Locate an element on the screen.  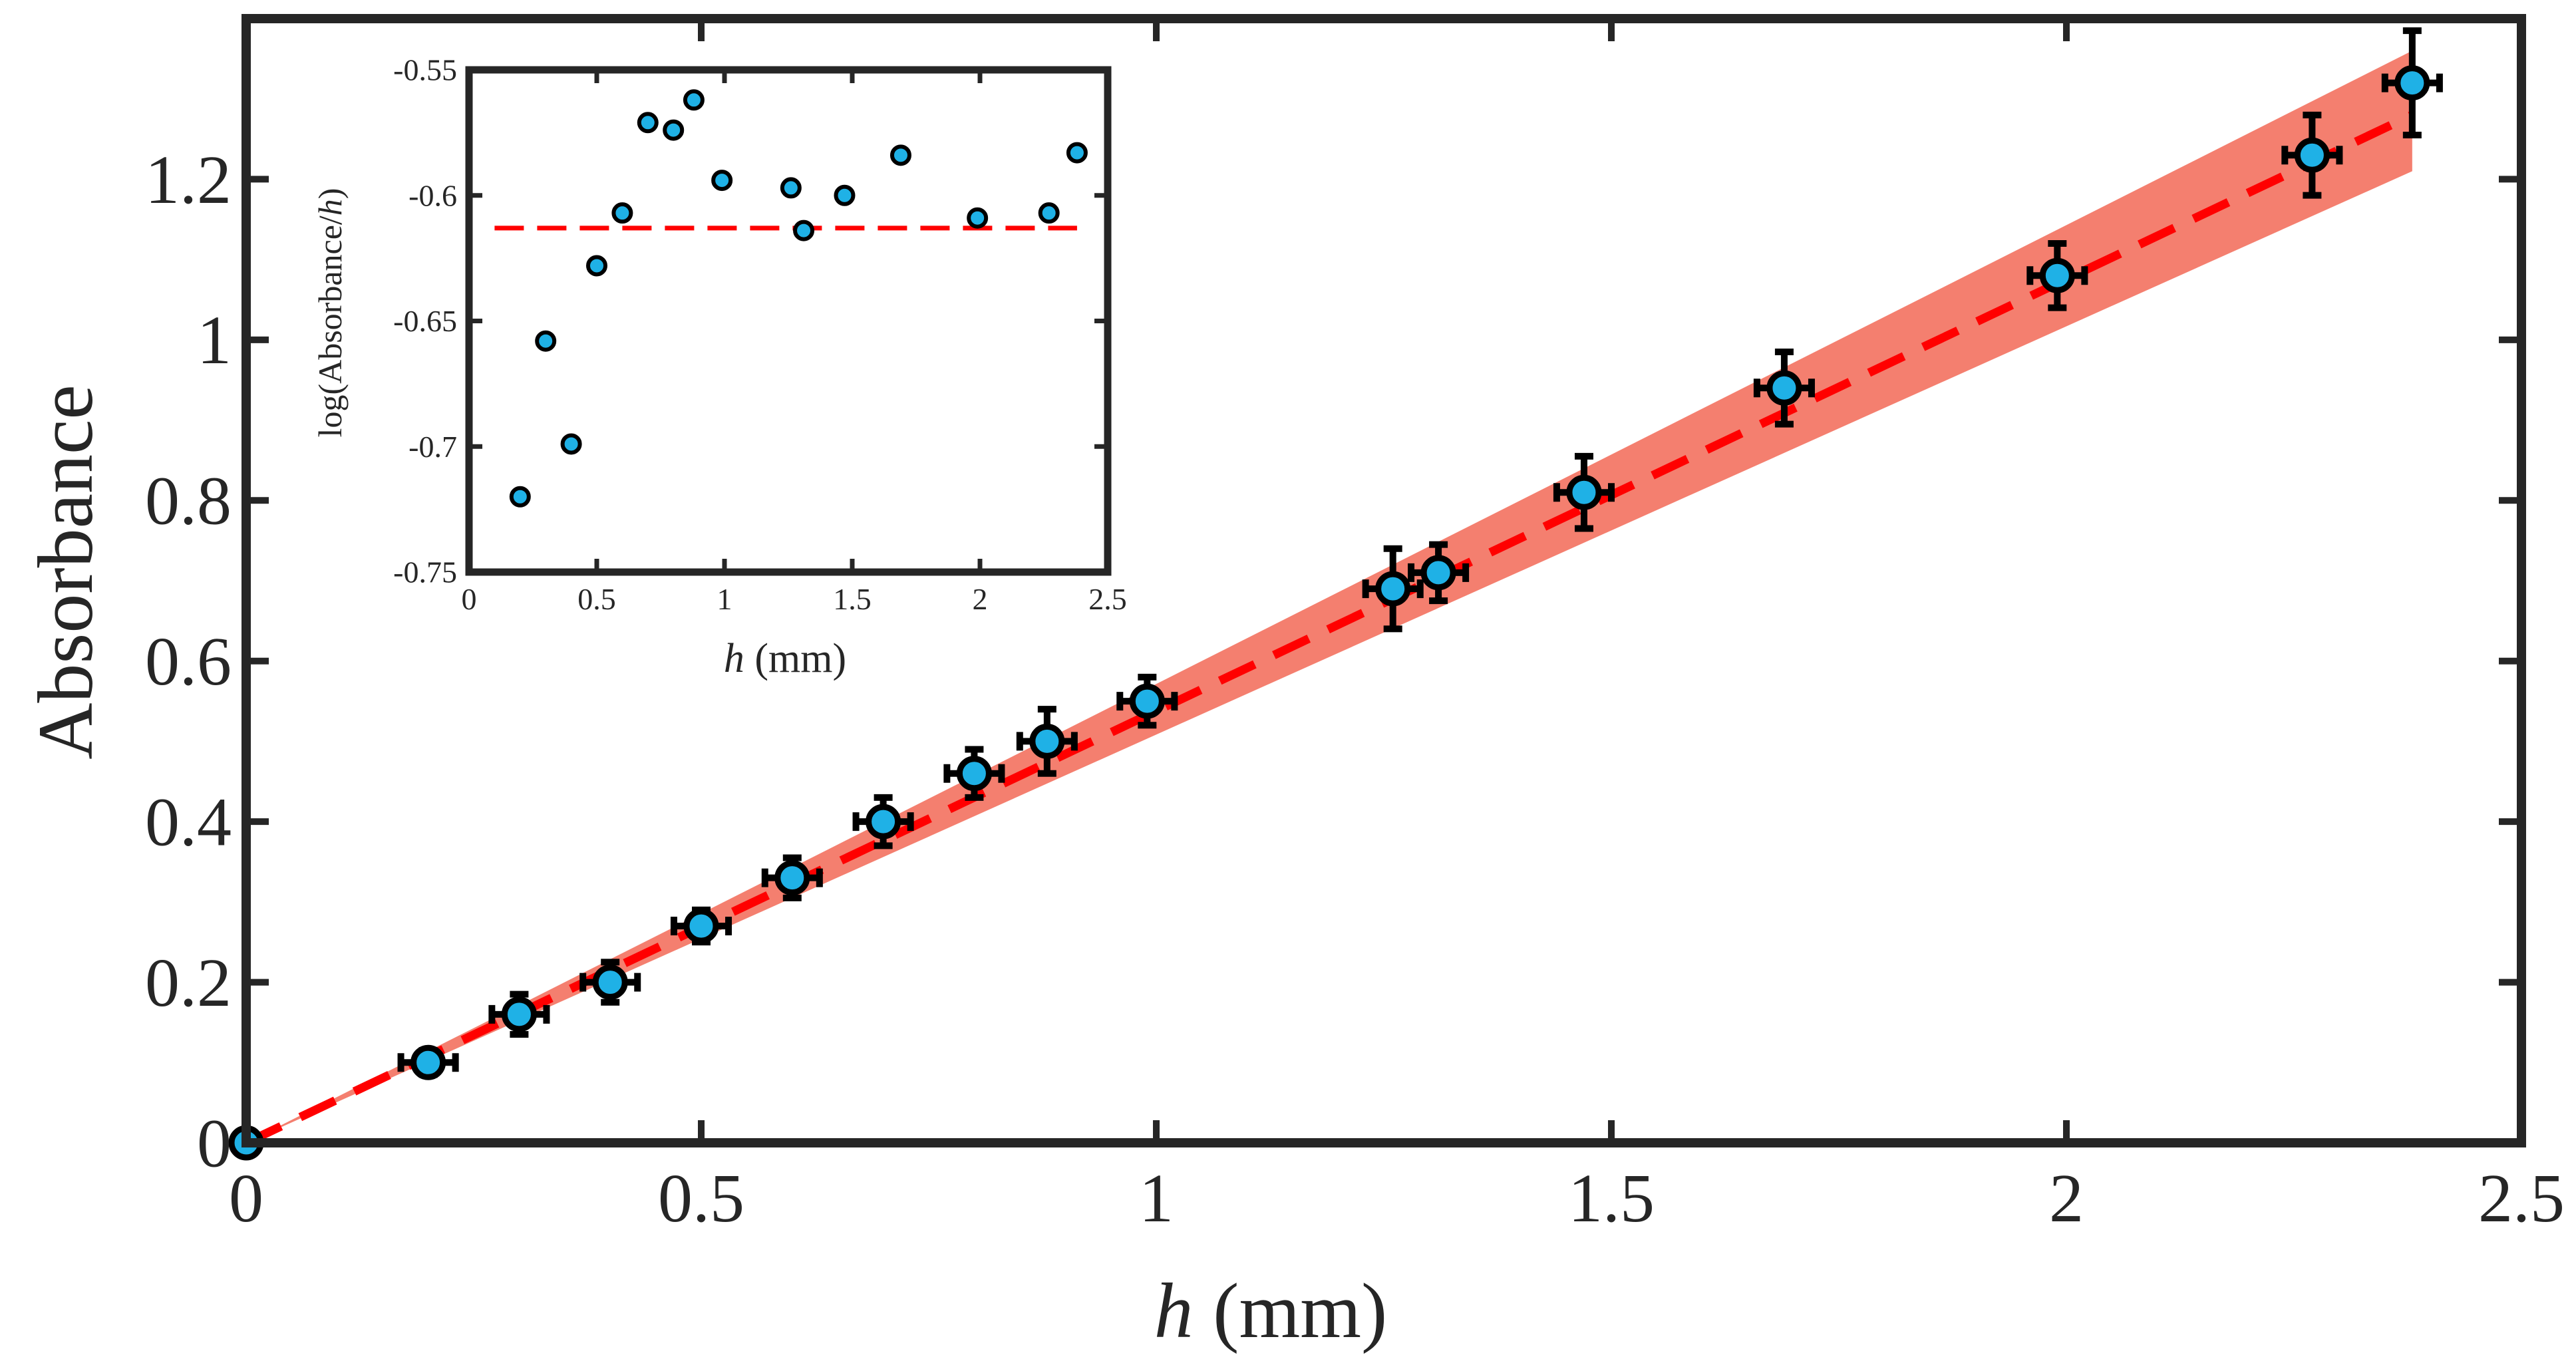
inset-y-tick-label: -0.6 is located at coordinates (432, 195).